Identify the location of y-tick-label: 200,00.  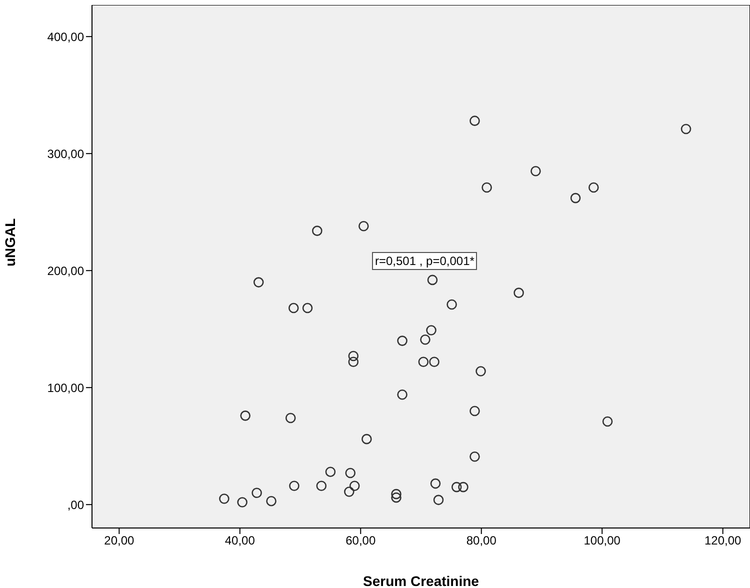
(65, 271).